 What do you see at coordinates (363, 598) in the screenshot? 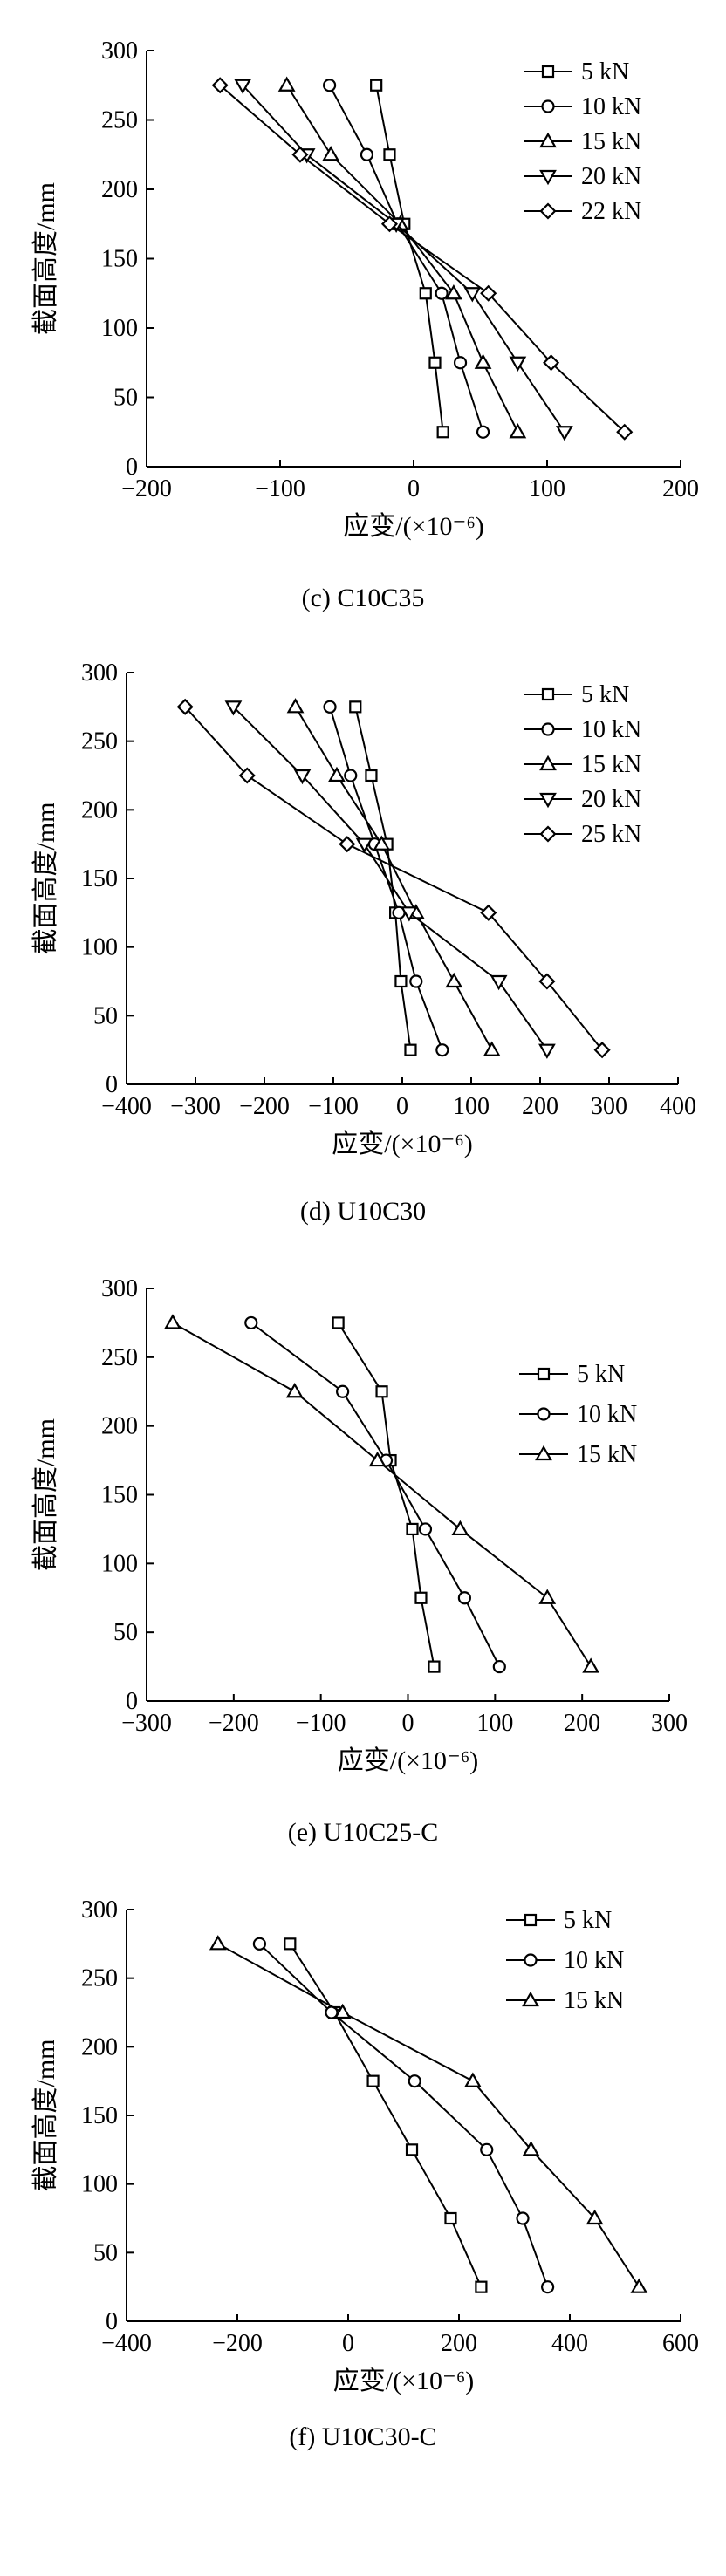
I see `panel-caption: (c) C10C35` at bounding box center [363, 598].